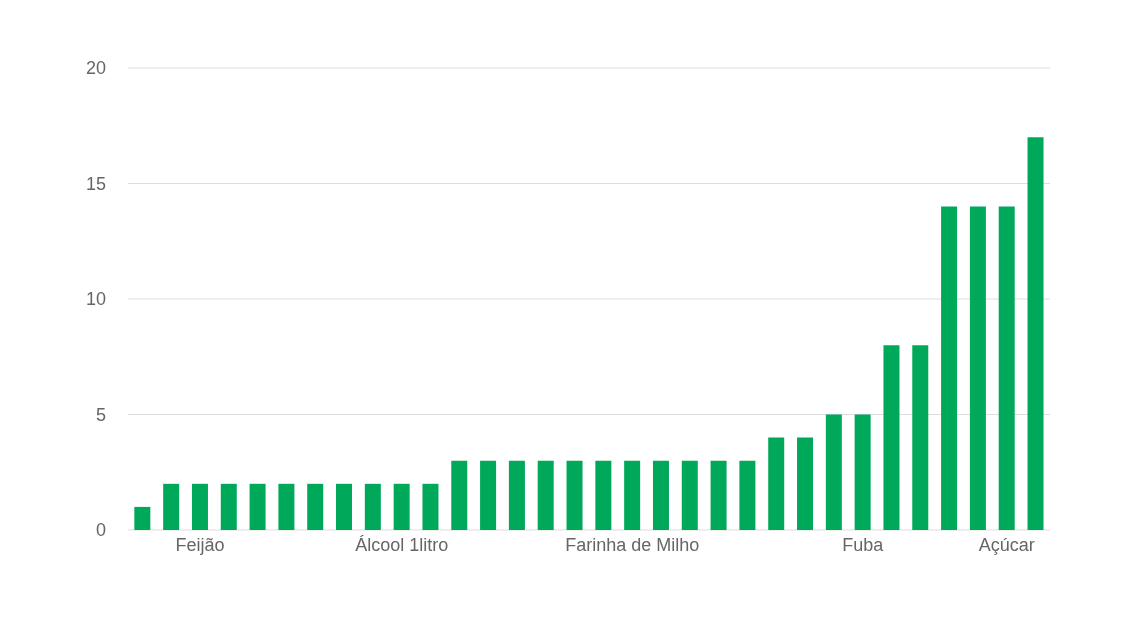 The image size is (1136, 619). I want to click on y-tick-label: 10, so click(95, 299).